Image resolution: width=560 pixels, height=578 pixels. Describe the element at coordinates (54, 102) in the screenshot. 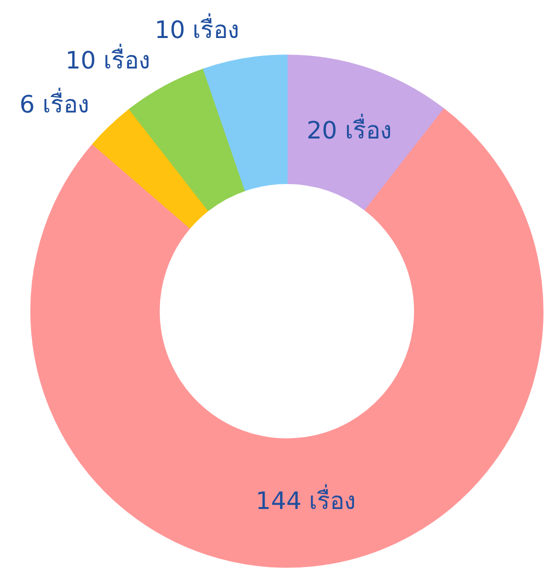

I see `data-label: 6 เรื่อง` at that location.